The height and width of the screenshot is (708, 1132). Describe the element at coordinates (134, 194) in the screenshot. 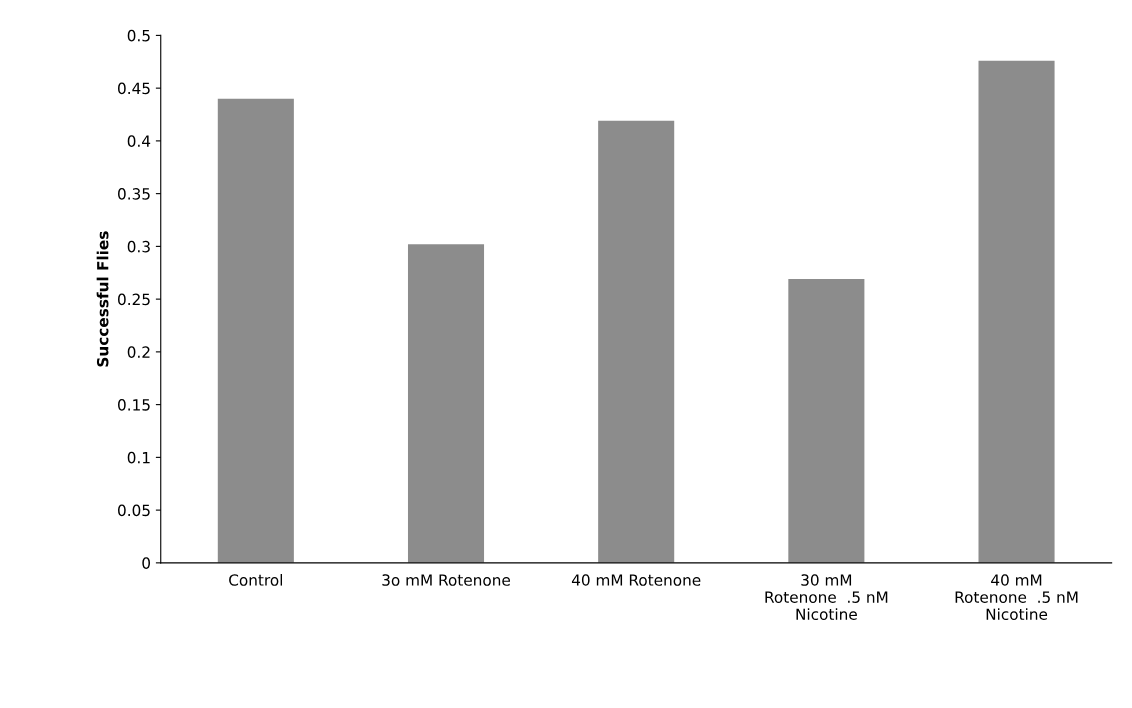

I see `y-tick-label: 0.35` at that location.